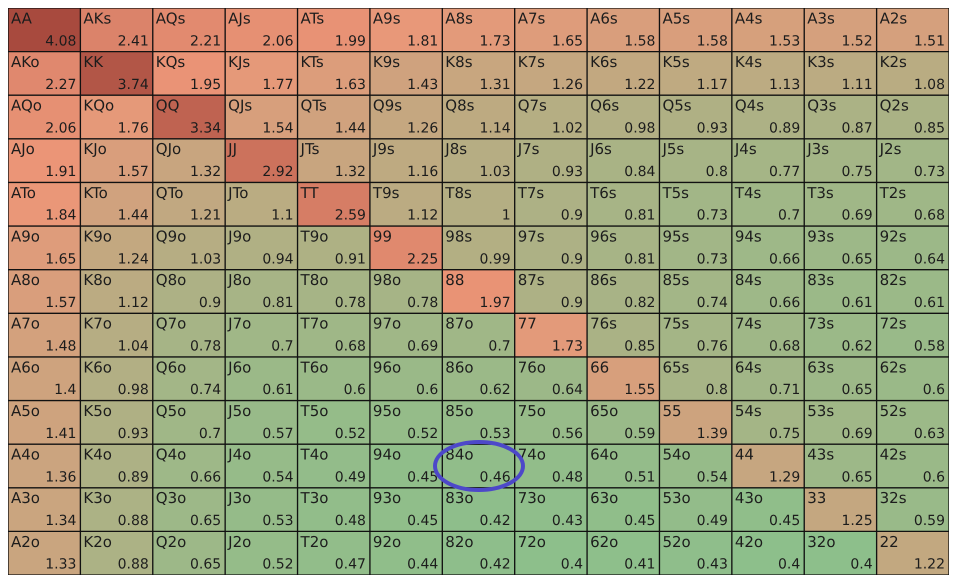  Describe the element at coordinates (239, 411) in the screenshot. I see `annotation: J5o` at that location.